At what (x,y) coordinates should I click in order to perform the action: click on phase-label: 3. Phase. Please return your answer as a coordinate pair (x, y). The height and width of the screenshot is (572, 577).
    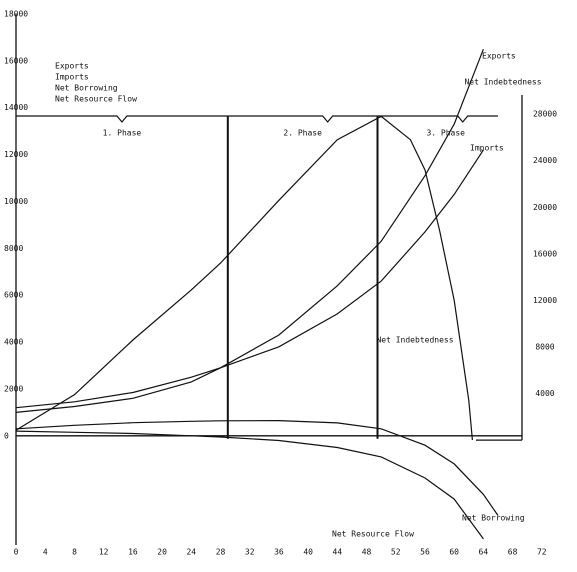
    Looking at the image, I should click on (445, 133).